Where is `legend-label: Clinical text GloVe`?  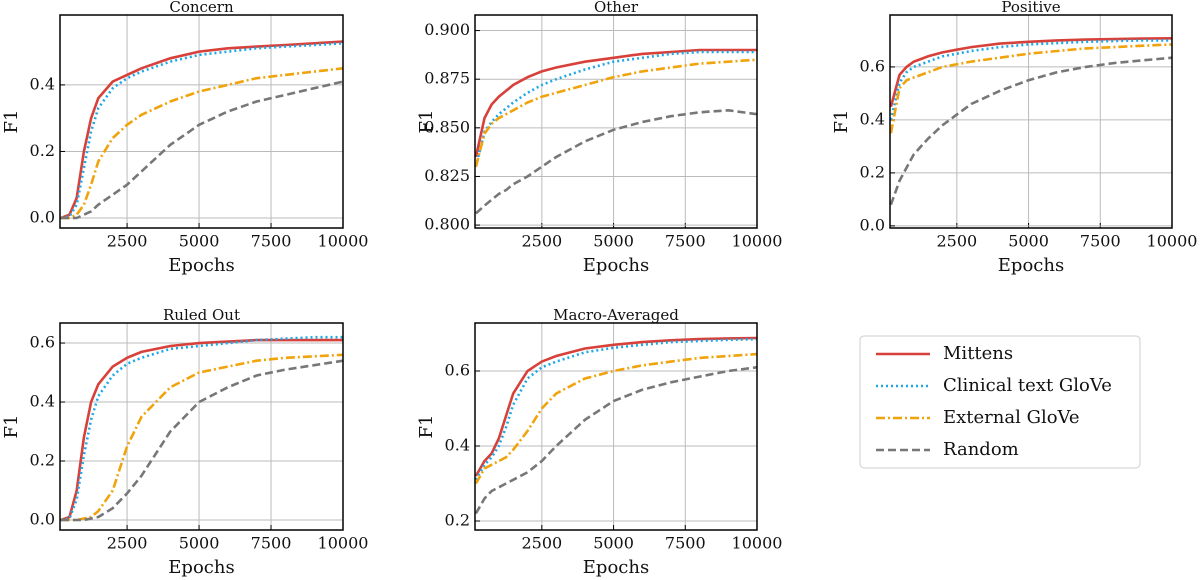 legend-label: Clinical text GloVe is located at coordinates (1027, 385).